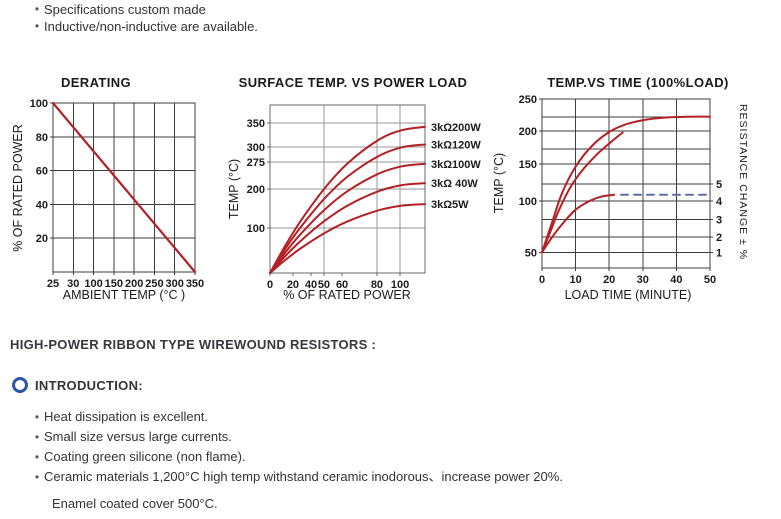 This screenshot has height=519, width=781. Describe the element at coordinates (450, 205) in the screenshot. I see `series-end-label: 3kΩ5W` at that location.